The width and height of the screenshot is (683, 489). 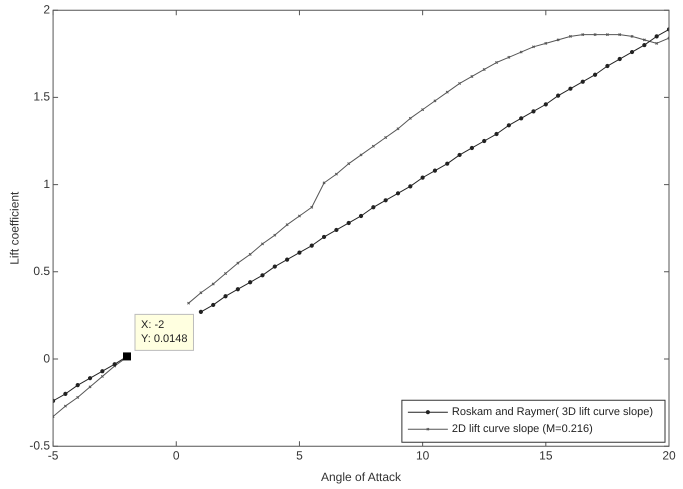 I want to click on y-tick-label: 1, so click(x=46, y=183).